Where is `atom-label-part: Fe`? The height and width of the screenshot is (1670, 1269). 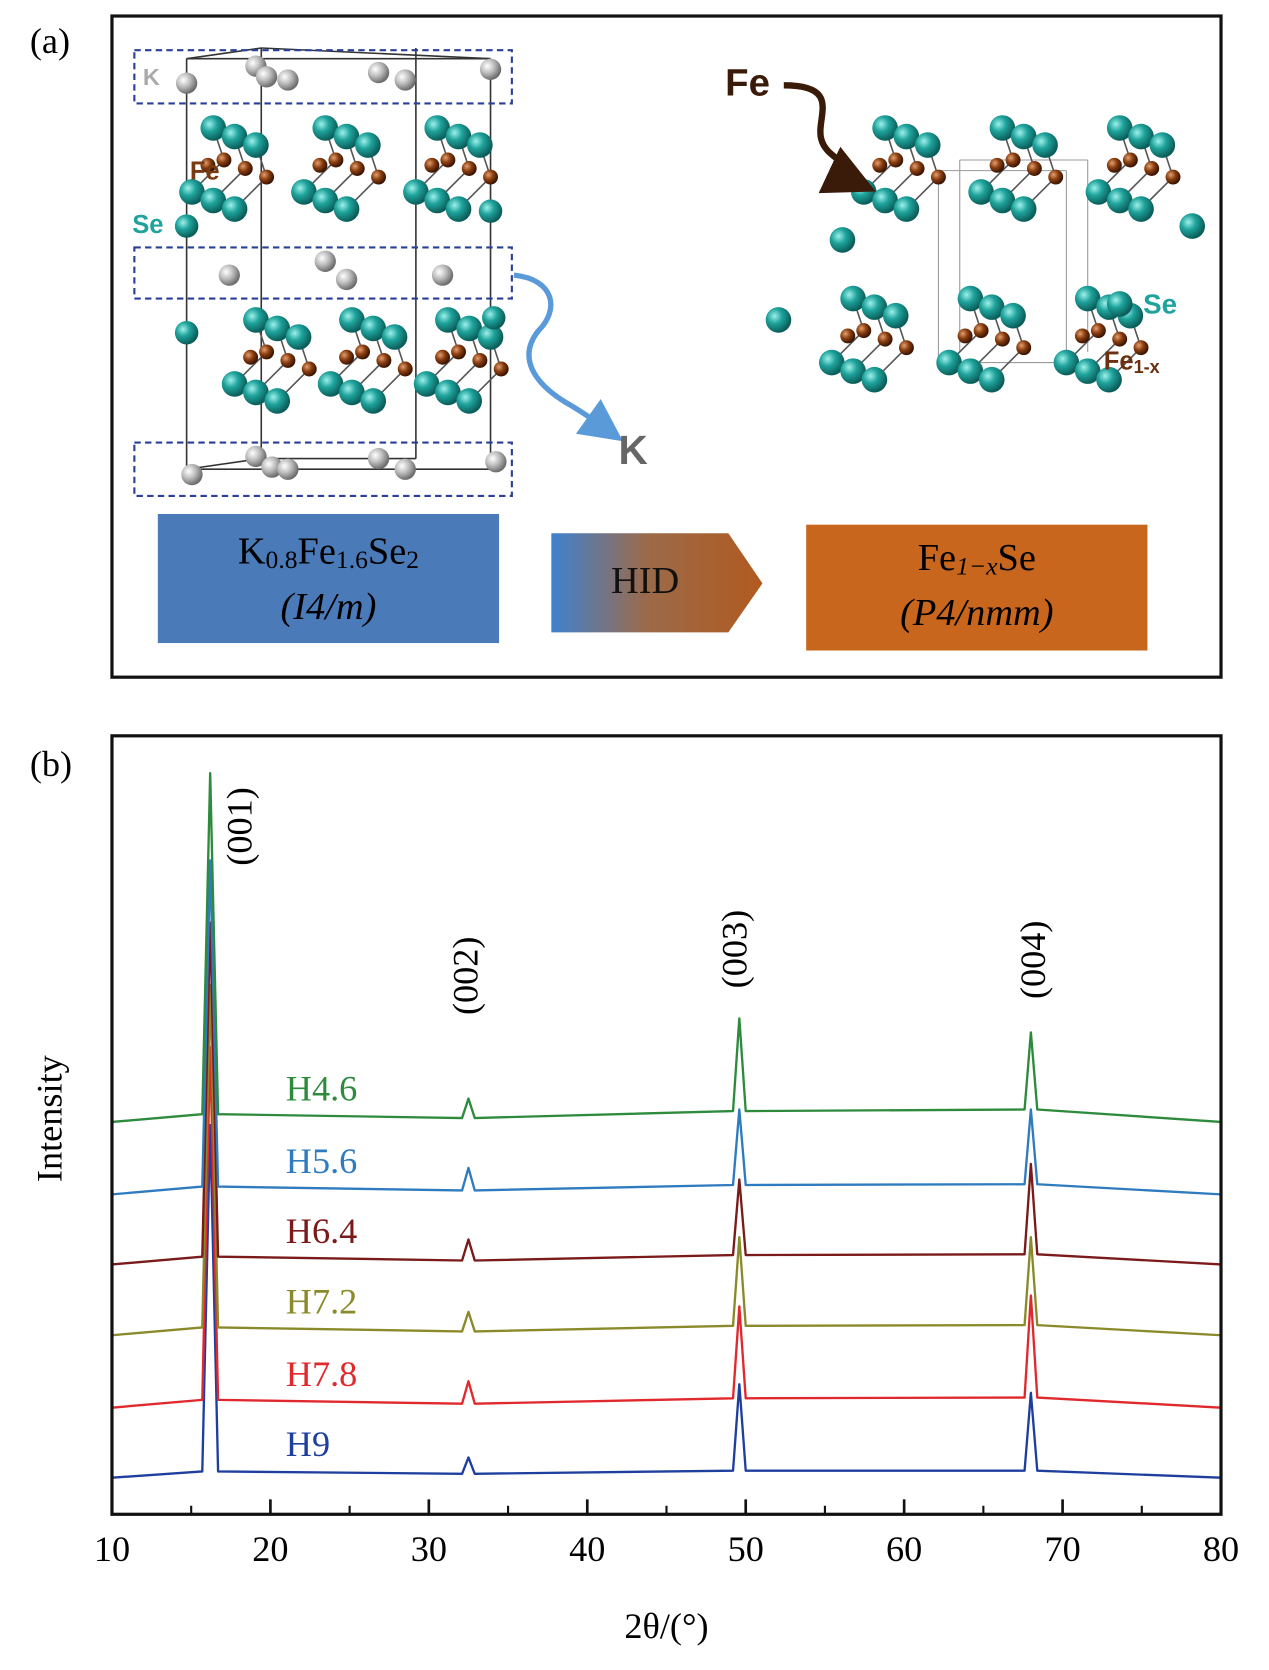
atom-label-part: Fe is located at coordinates (1119, 361).